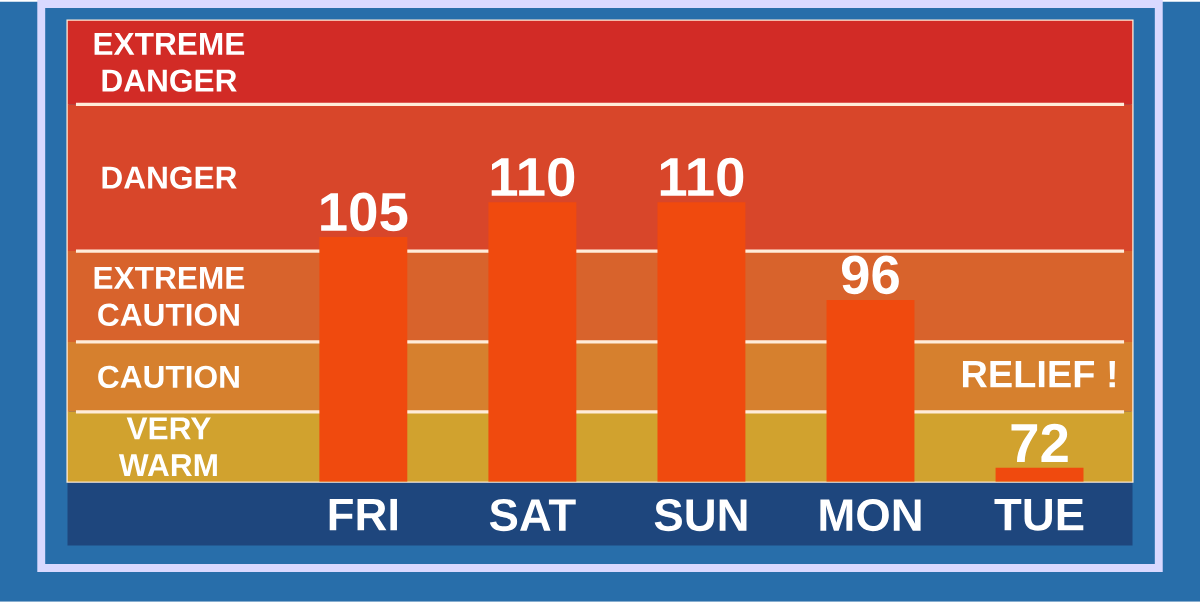 The width and height of the screenshot is (1200, 602). I want to click on x-tick-label: FRI, so click(363, 515).